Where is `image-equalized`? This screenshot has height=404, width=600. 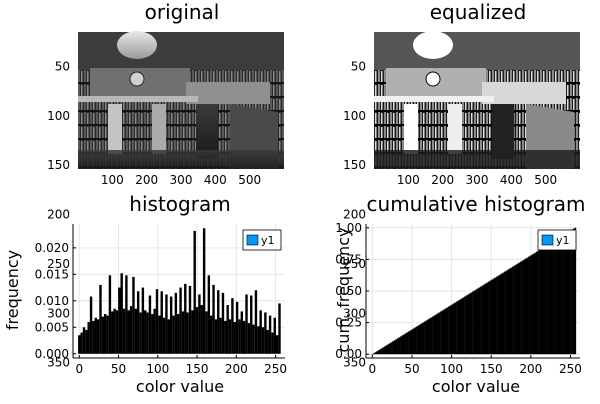
image-equalized is located at coordinates (477, 100).